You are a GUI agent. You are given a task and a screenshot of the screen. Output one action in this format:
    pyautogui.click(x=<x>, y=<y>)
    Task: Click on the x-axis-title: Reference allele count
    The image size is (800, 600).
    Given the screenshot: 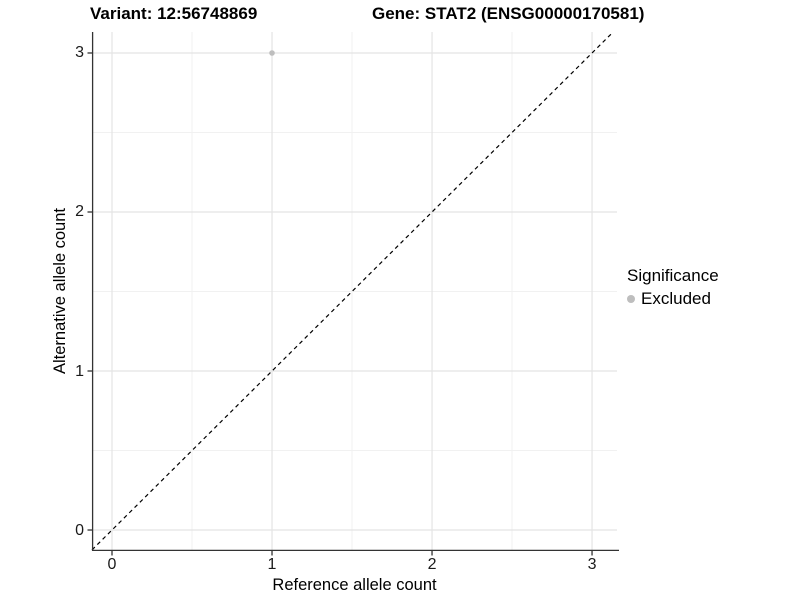 What is the action you would take?
    pyautogui.click(x=354, y=585)
    